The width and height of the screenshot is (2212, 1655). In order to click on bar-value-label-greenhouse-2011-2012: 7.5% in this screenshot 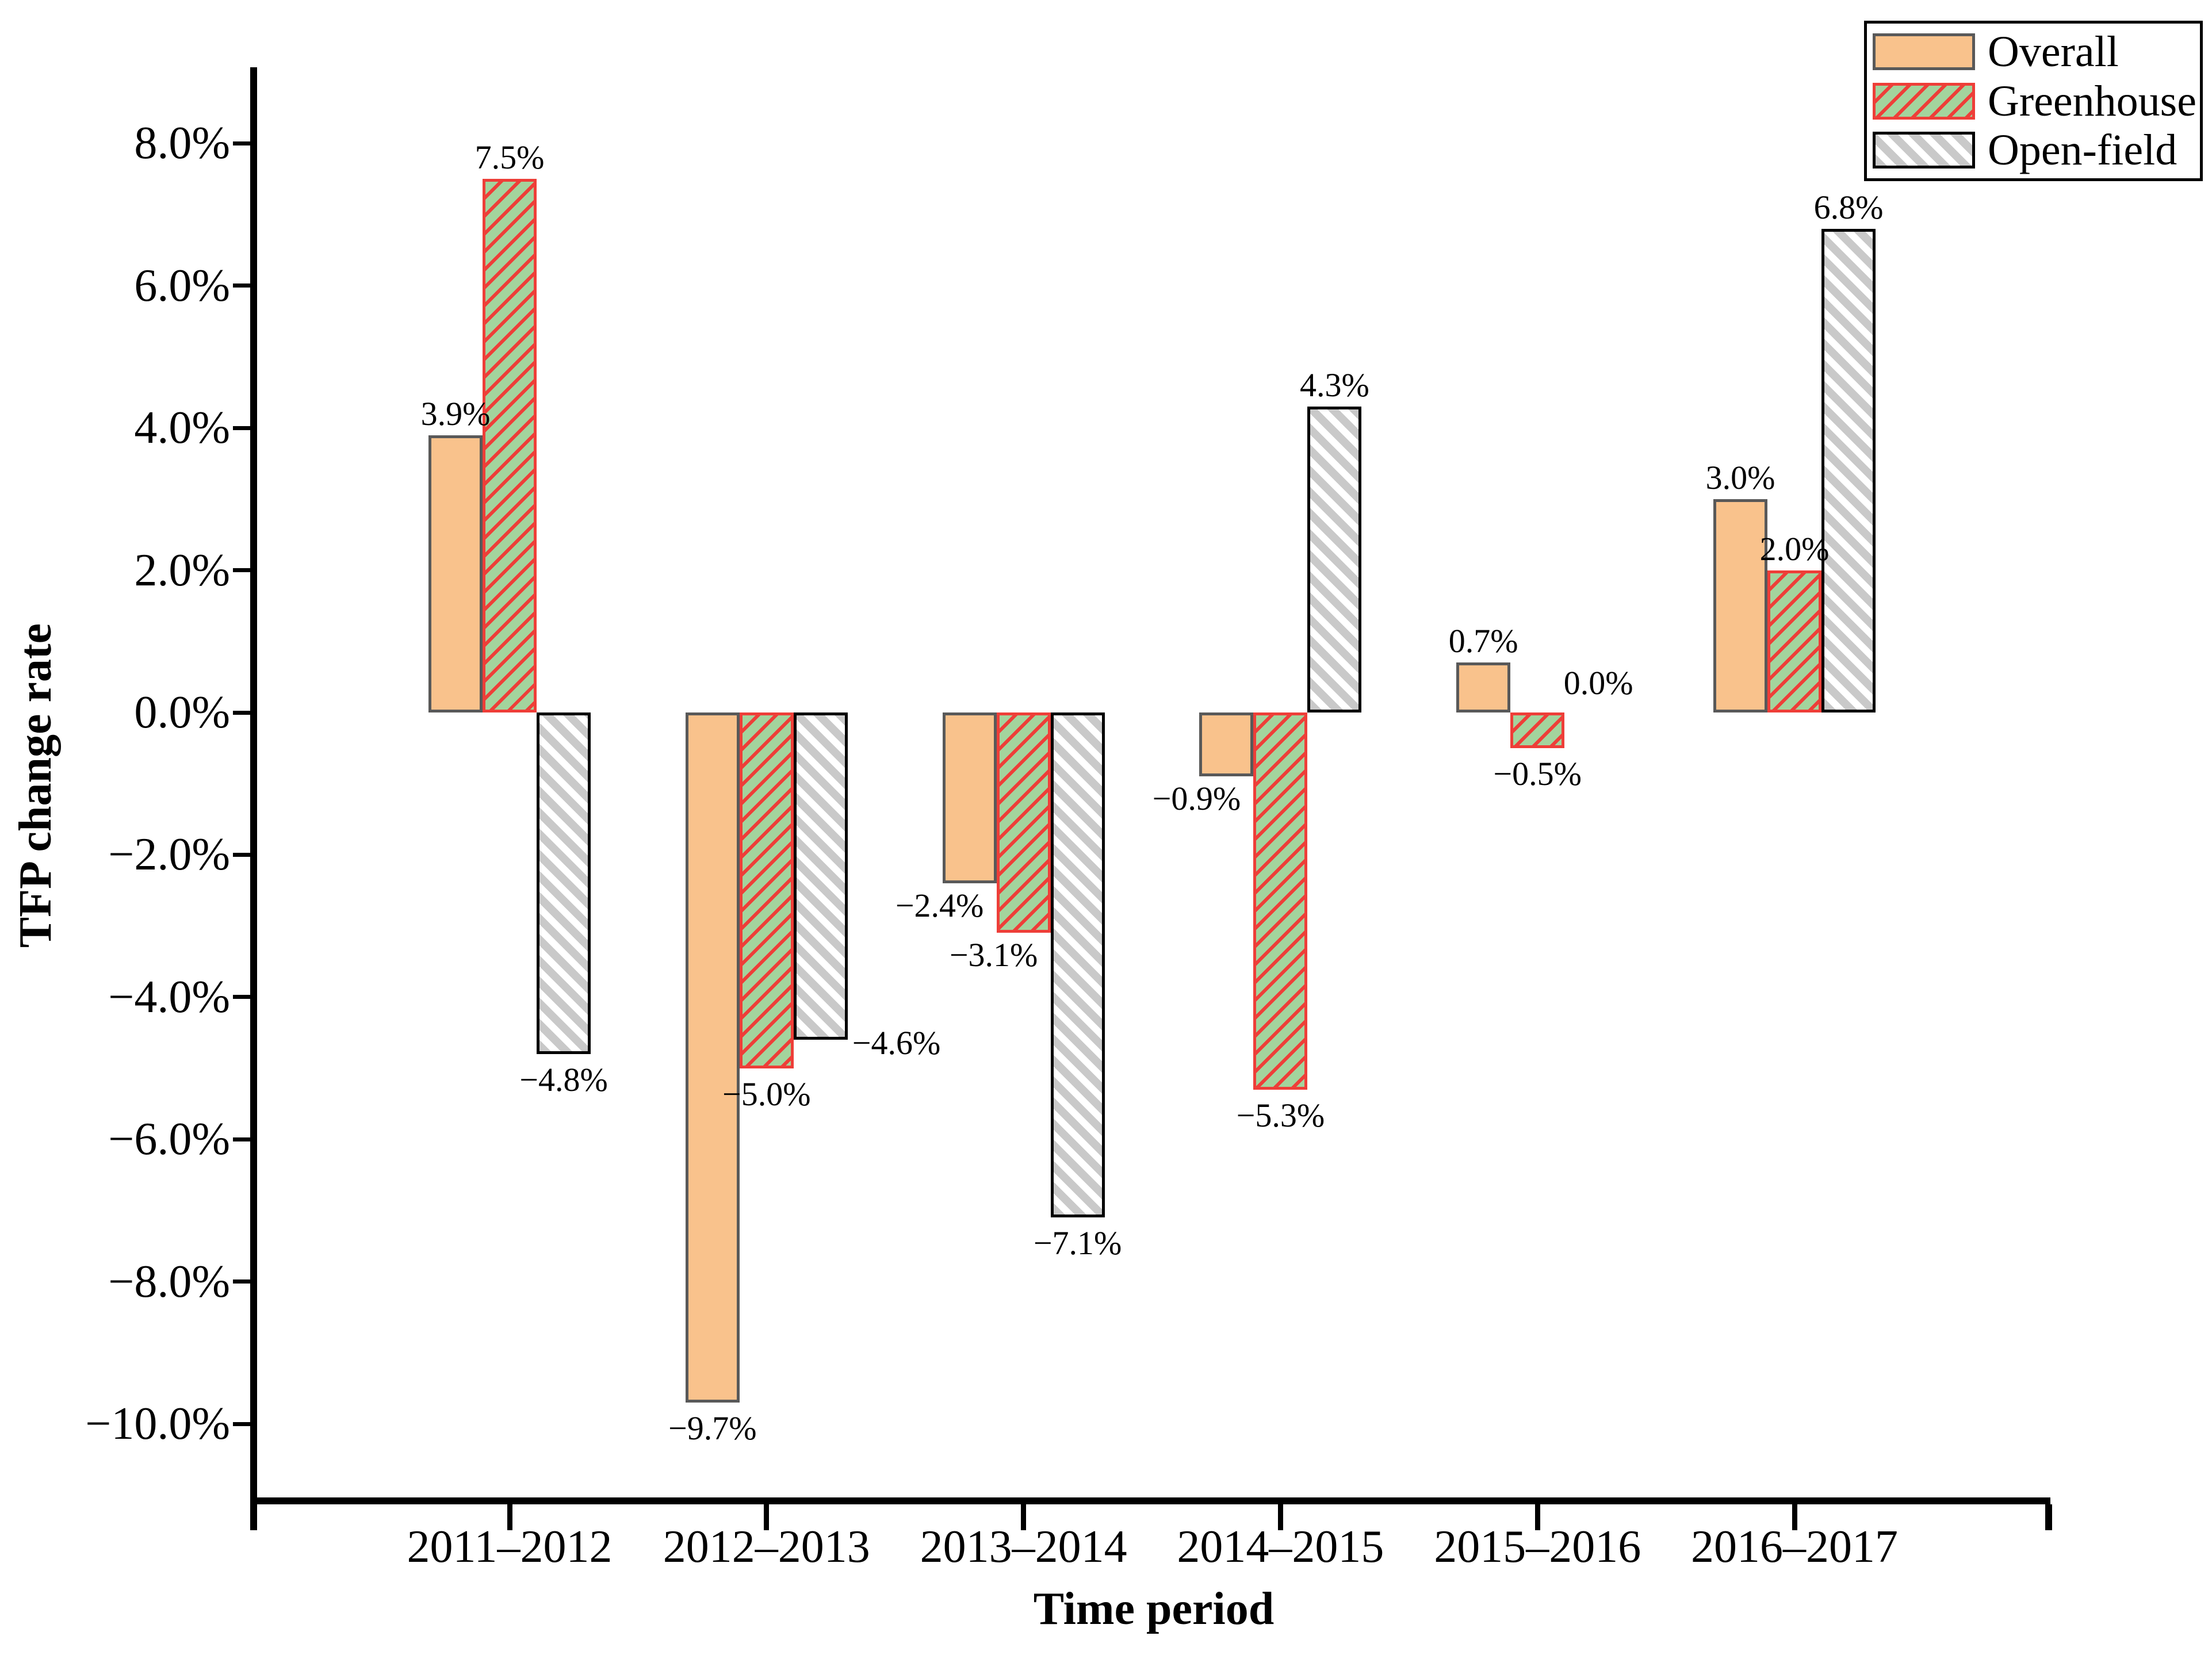, I will do `click(509, 158)`.